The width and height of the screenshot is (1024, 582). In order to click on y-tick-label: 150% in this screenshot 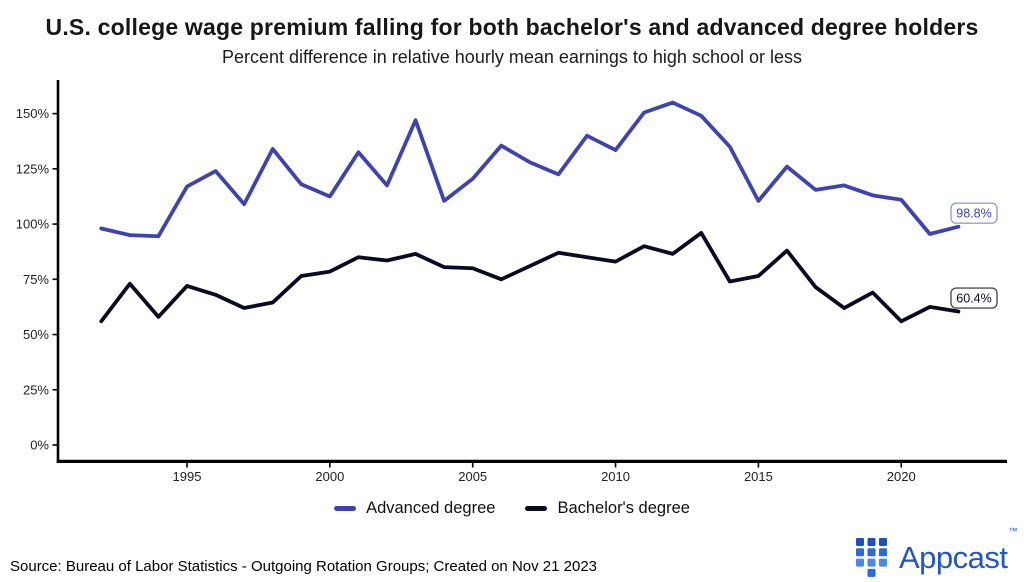, I will do `click(33, 113)`.